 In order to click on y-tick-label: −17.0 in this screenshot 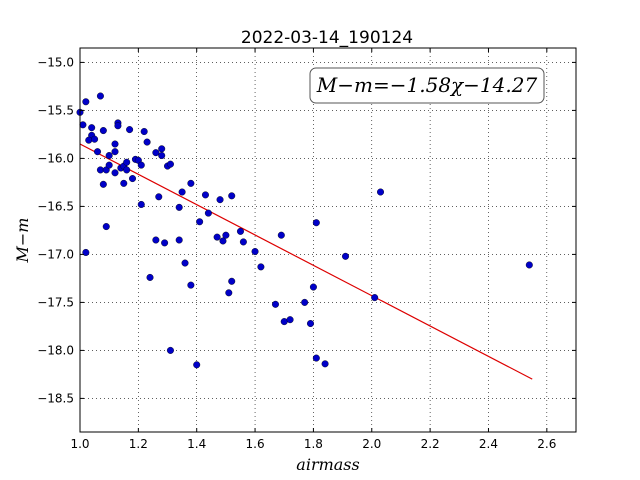, I will do `click(55, 254)`.